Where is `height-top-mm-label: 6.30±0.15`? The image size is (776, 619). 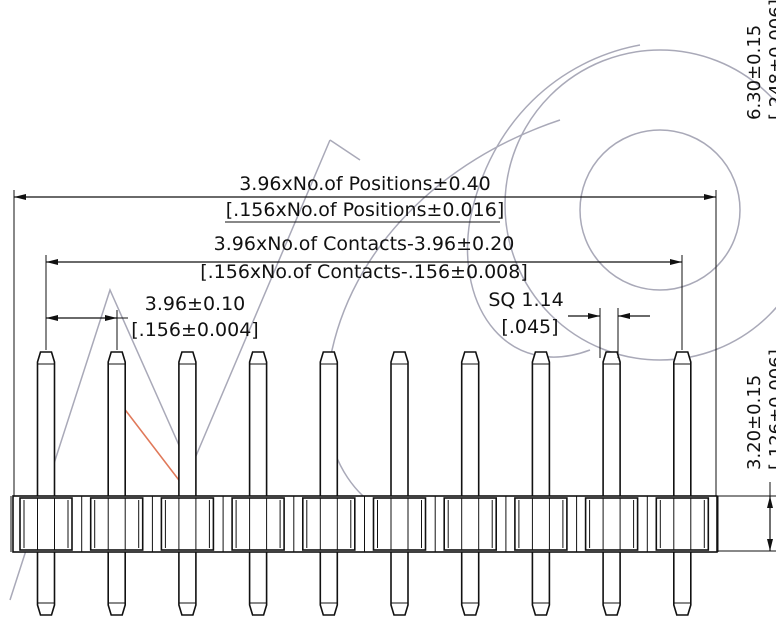 height-top-mm-label: 6.30±0.15 is located at coordinates (754, 72).